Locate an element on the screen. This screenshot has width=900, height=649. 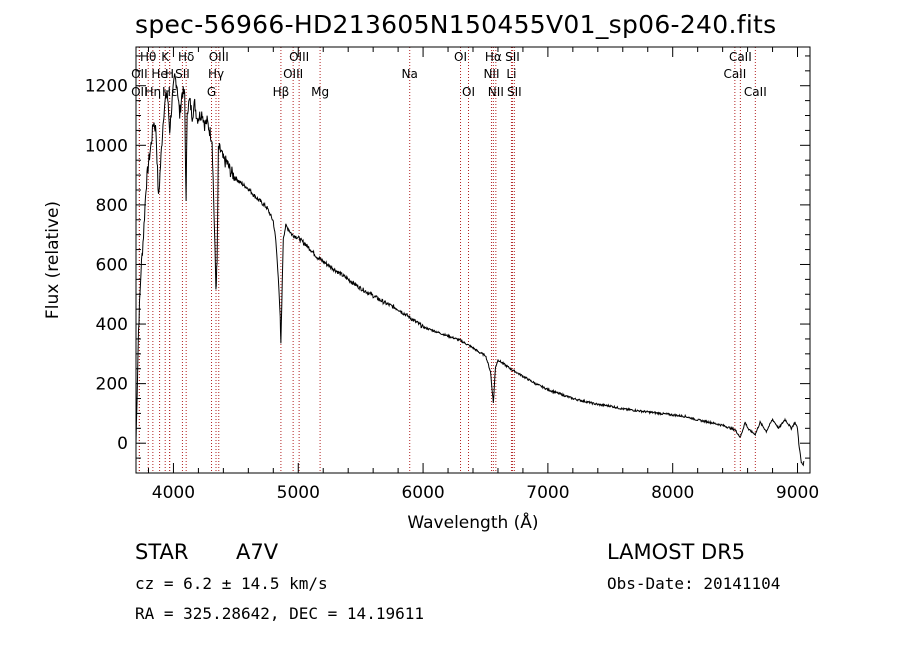
coordinates-text: RA = 325.28642, DEC = 14.19611 is located at coordinates (279, 613).